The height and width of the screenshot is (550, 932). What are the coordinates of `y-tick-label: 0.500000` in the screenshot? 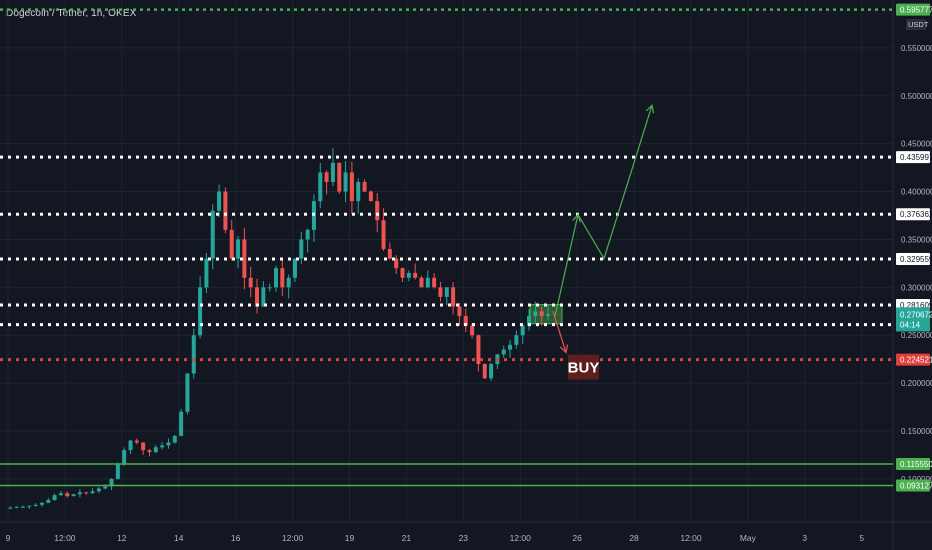 It's located at (916, 96).